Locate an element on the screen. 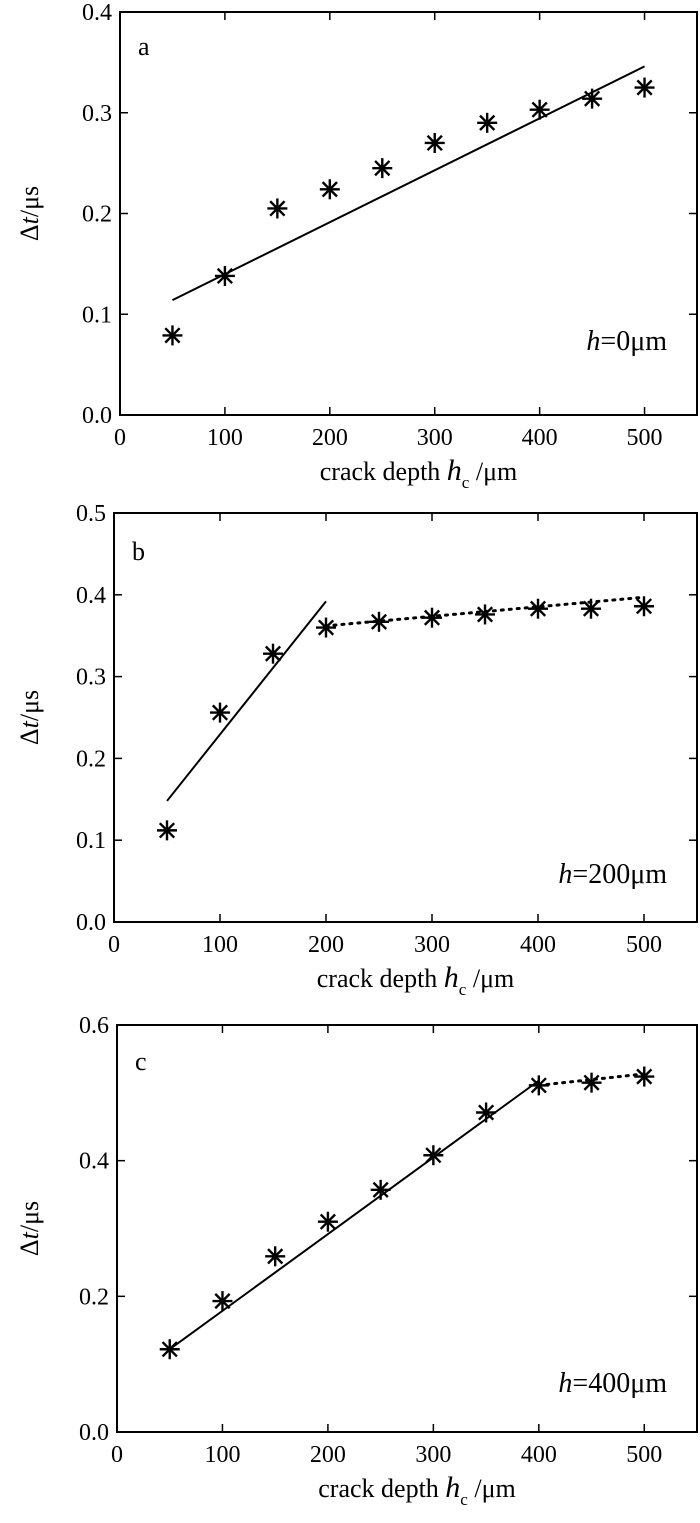 This screenshot has width=700, height=1523. y-tick-label: 0.1 is located at coordinates (97, 315).